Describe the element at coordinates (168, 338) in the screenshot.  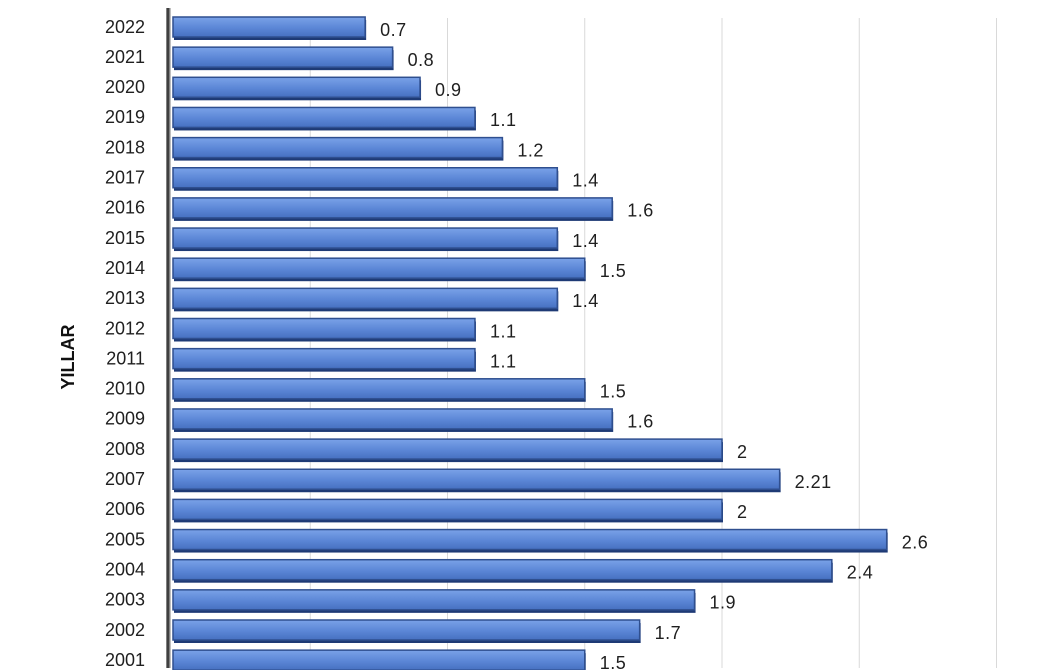
I see `y-axis` at that location.